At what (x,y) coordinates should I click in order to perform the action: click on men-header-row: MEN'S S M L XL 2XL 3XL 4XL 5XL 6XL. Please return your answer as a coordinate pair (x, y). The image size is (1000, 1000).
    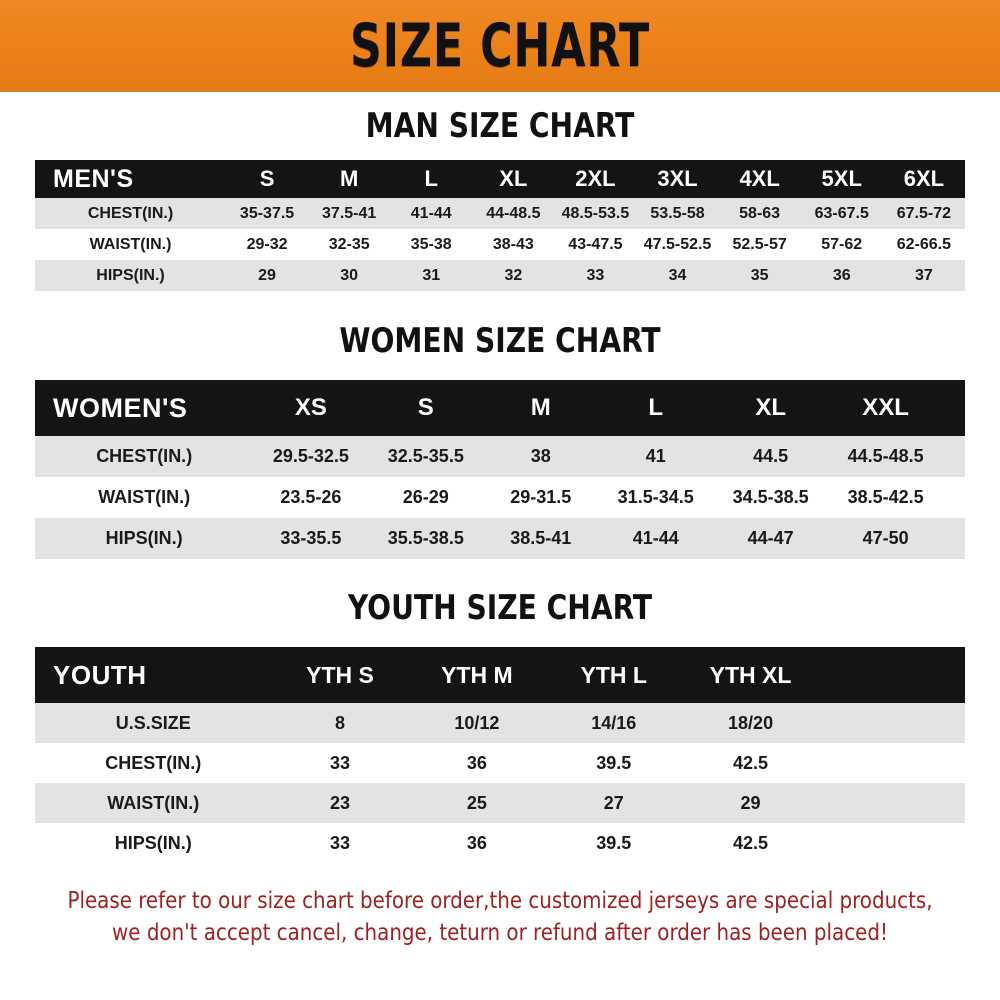
    Looking at the image, I should click on (500, 179).